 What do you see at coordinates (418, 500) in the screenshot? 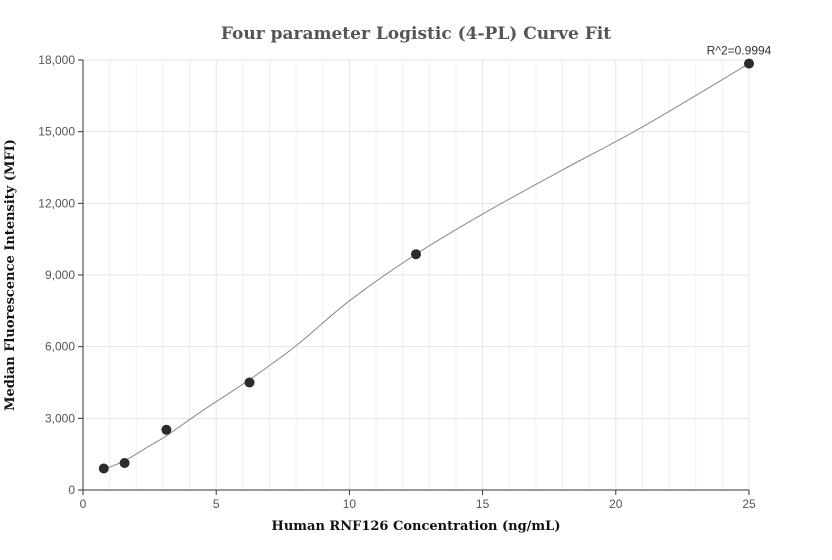
I see `x-axis-ticks: 0 5 10 15 20 25` at bounding box center [418, 500].